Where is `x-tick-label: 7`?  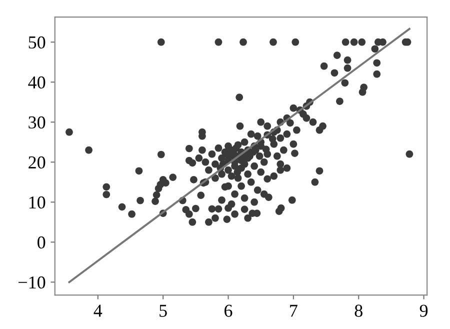 x-tick-label: 7 is located at coordinates (294, 310).